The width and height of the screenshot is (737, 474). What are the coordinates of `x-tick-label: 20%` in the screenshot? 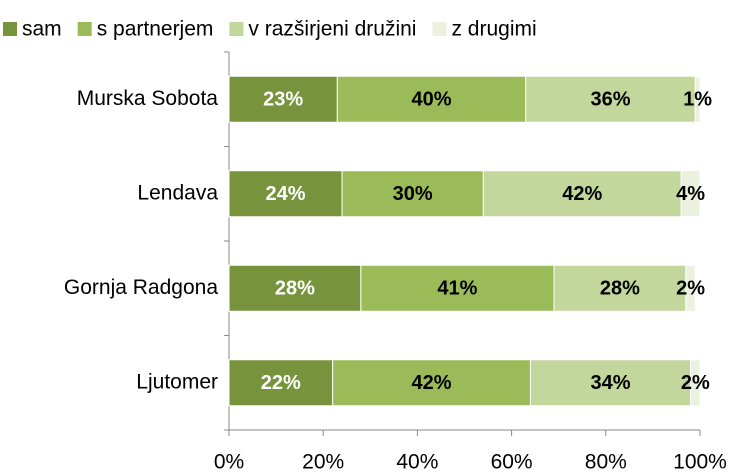 It's located at (323, 462).